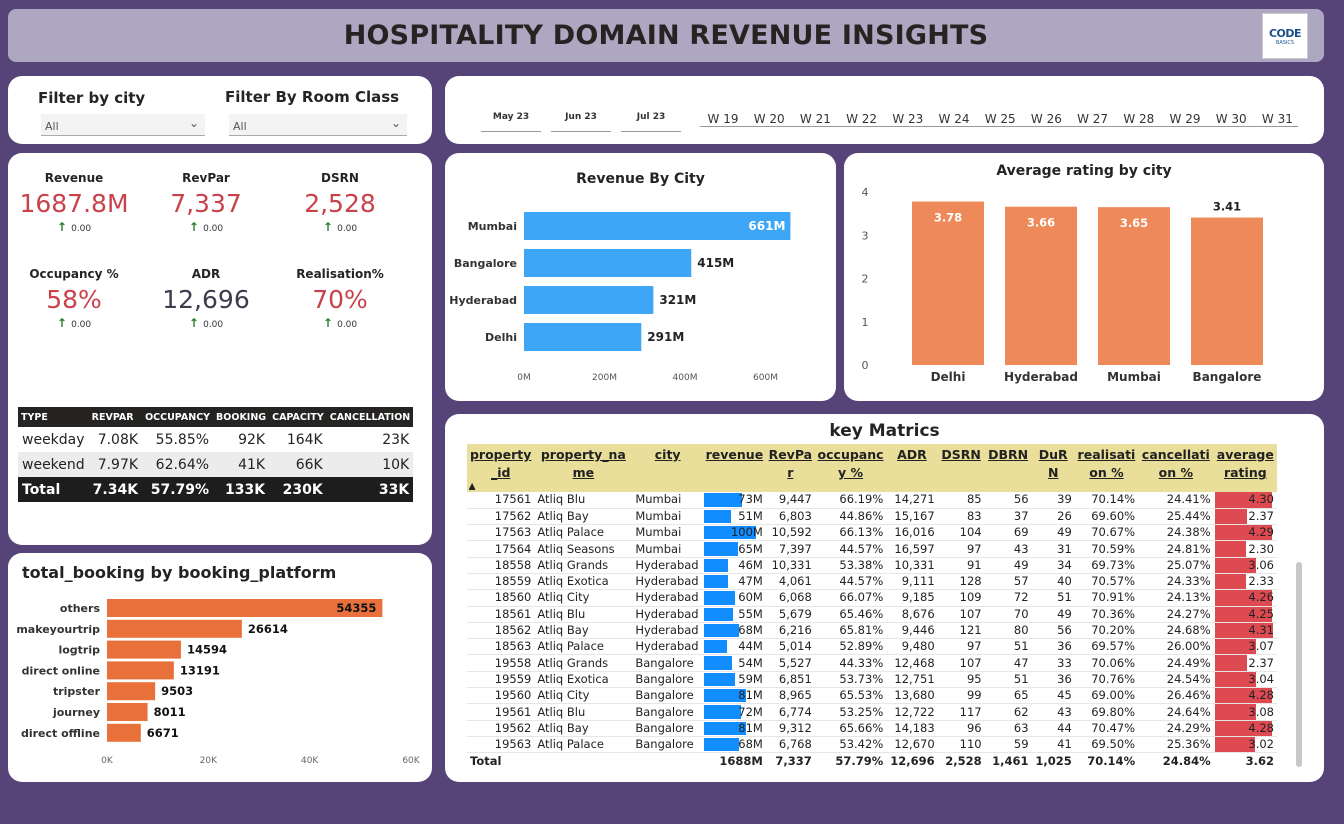  Describe the element at coordinates (1106, 696) in the screenshot. I see `table-cell: 69.00%` at that location.